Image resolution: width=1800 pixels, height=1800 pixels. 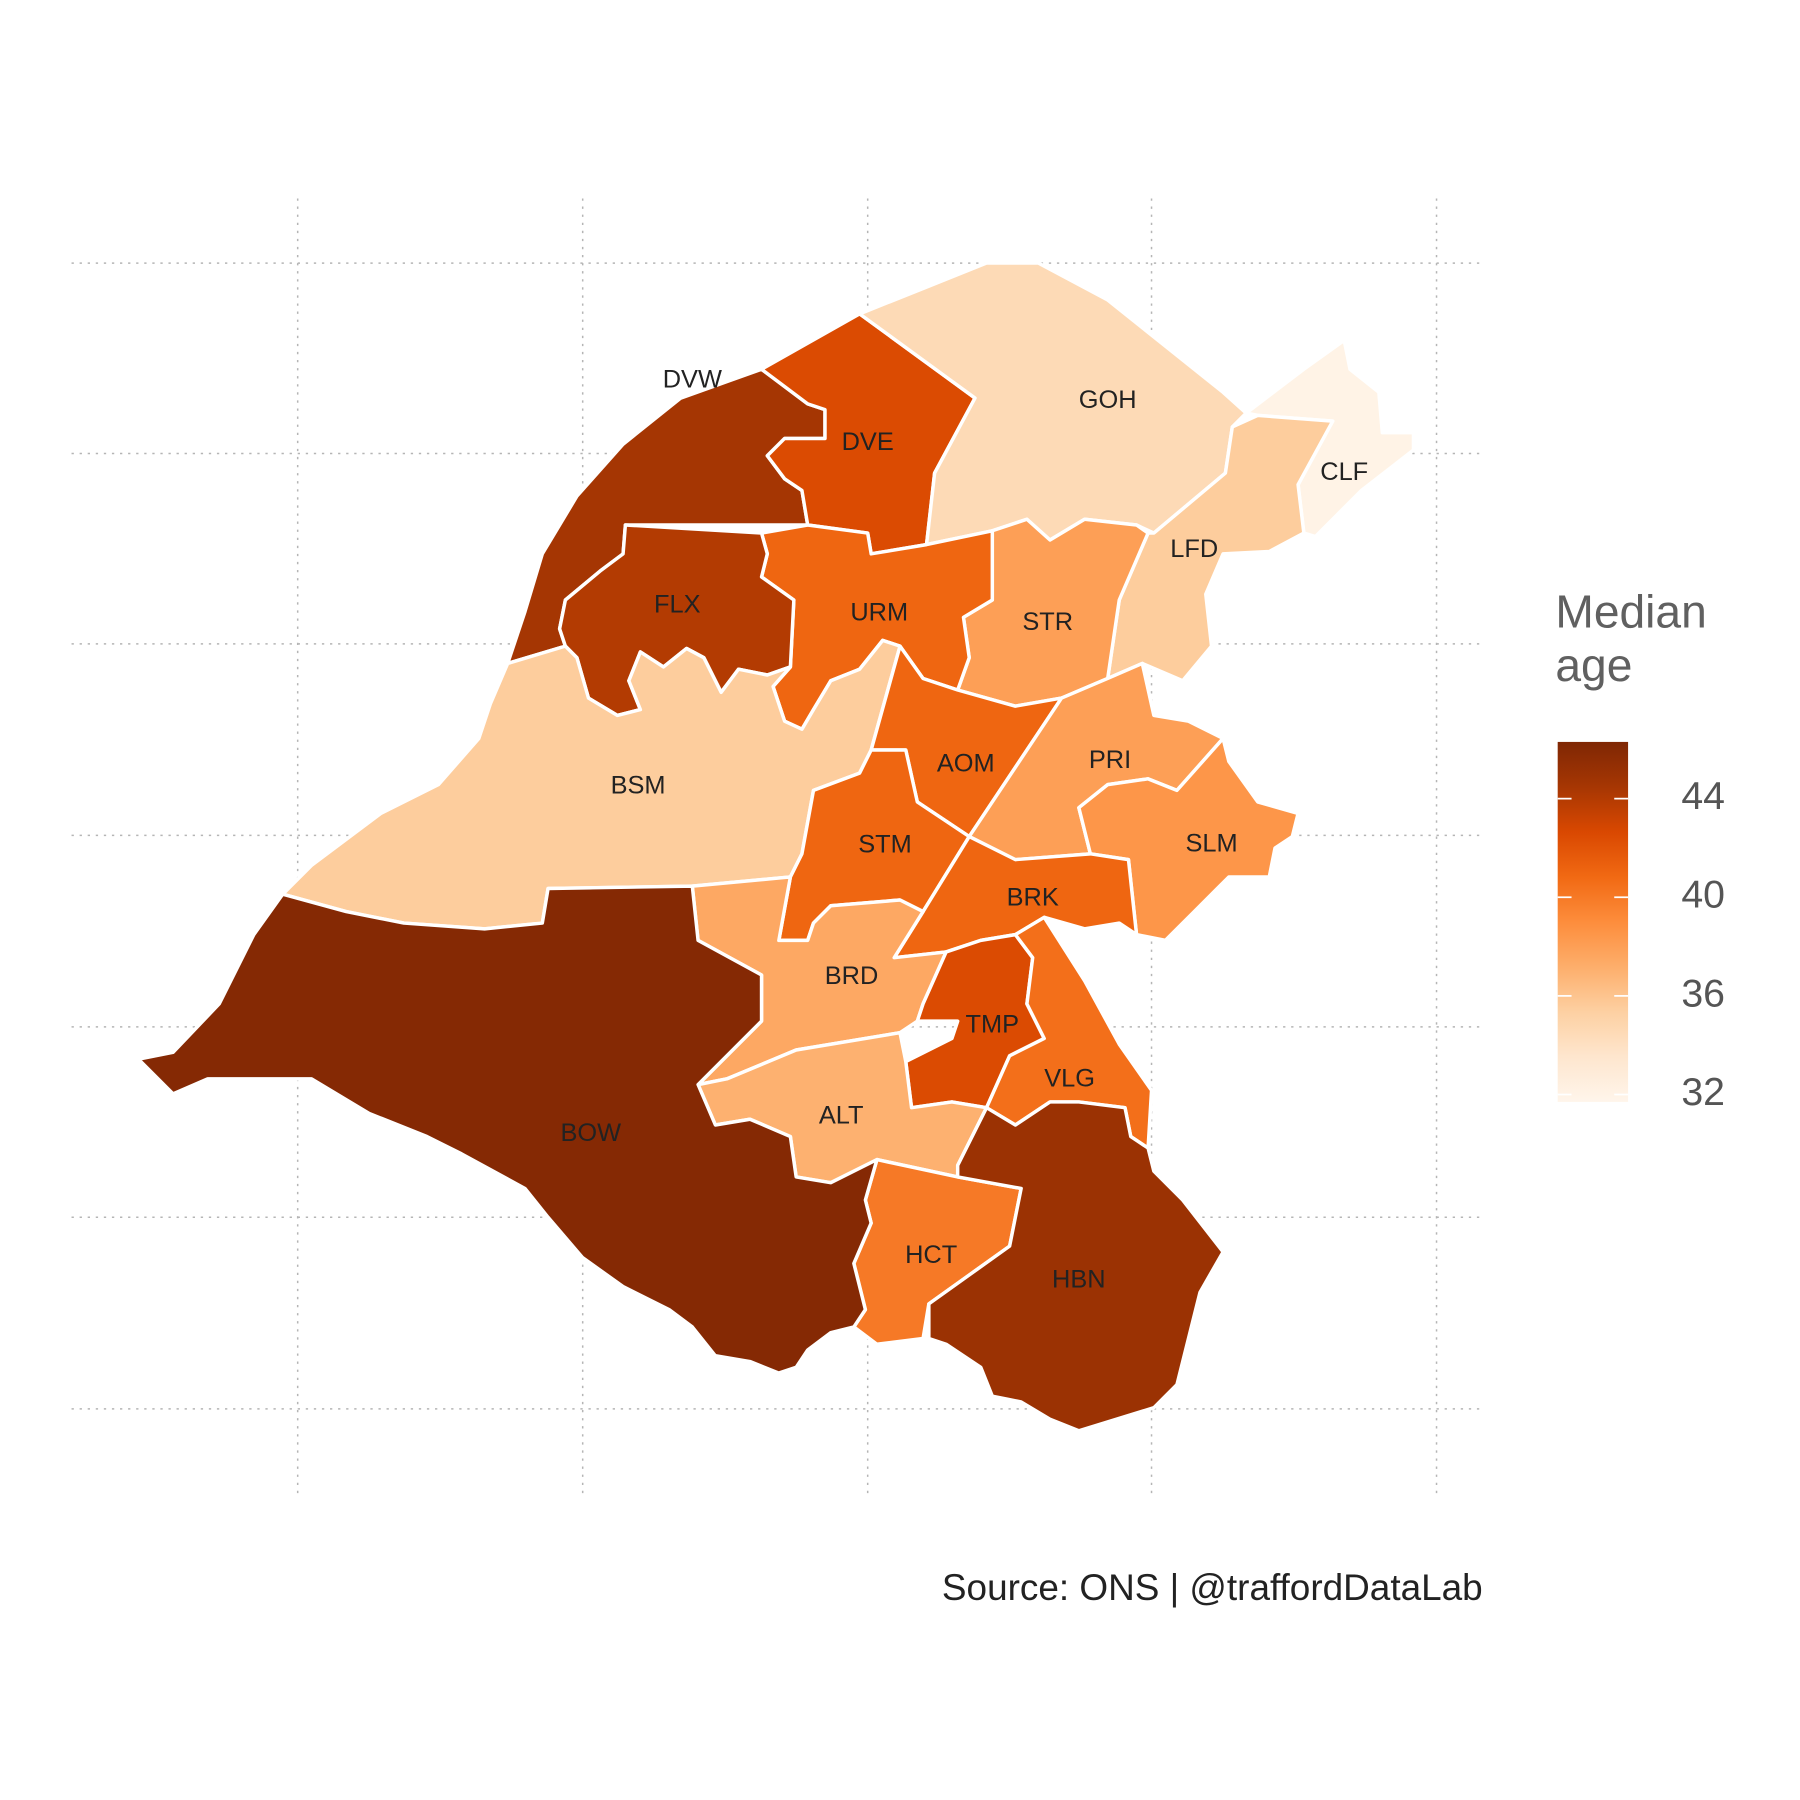 What do you see at coordinates (638, 786) in the screenshot?
I see `ward-label: BSM` at bounding box center [638, 786].